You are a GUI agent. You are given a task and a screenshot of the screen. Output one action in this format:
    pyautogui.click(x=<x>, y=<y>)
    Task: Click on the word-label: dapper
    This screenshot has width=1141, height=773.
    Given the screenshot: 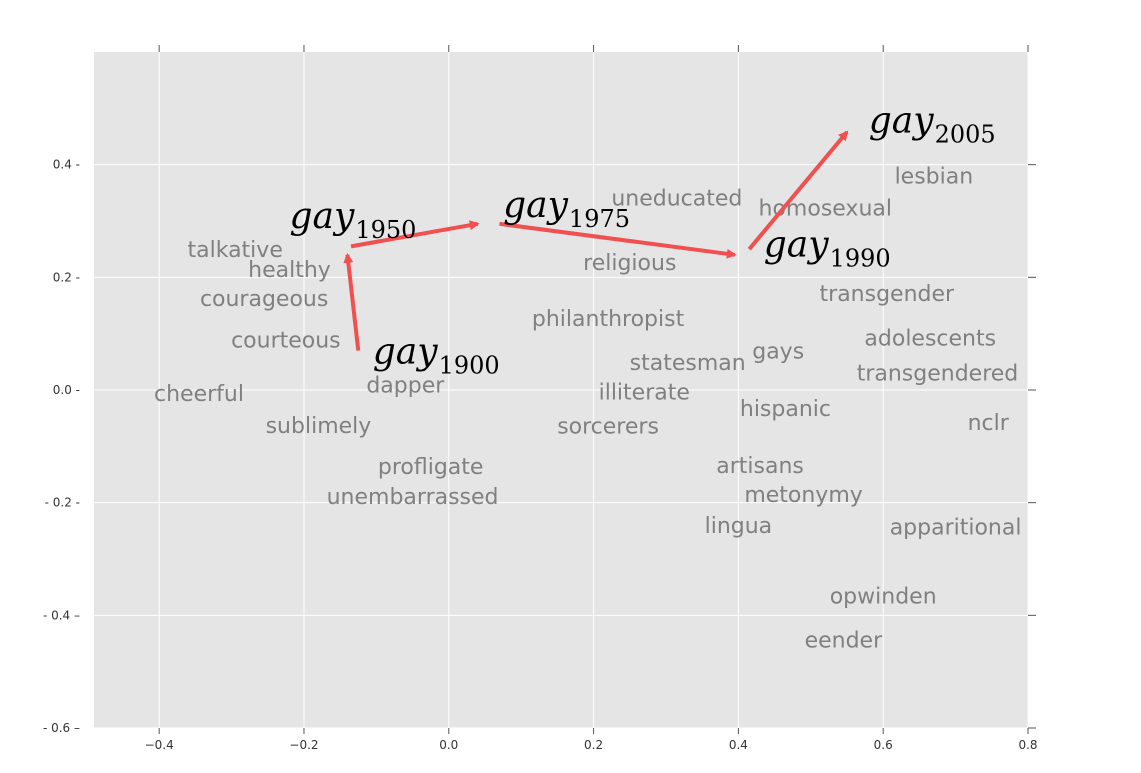 What is the action you would take?
    pyautogui.click(x=405, y=385)
    